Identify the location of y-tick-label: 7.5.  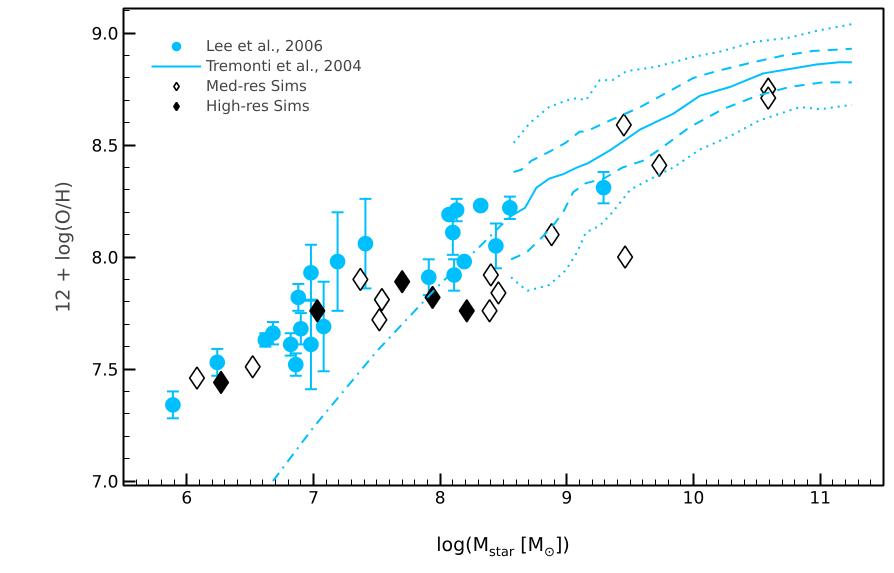
(105, 370).